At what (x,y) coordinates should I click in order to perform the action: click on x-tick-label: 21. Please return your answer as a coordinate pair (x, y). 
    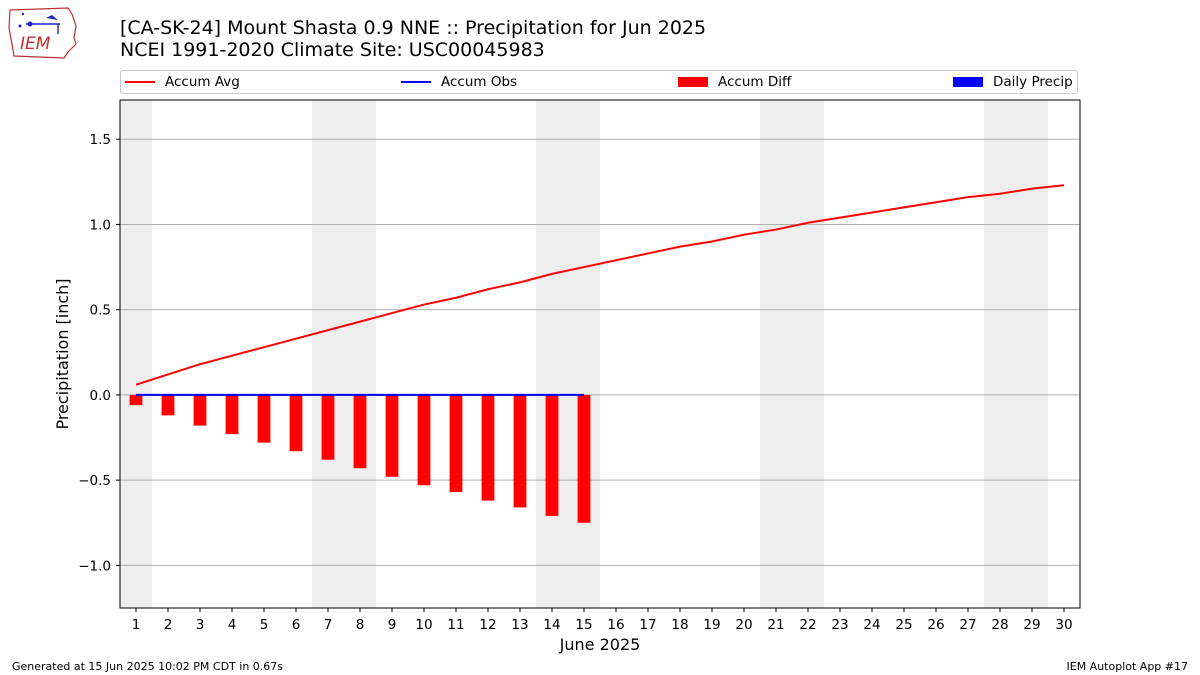
    Looking at the image, I should click on (775, 625).